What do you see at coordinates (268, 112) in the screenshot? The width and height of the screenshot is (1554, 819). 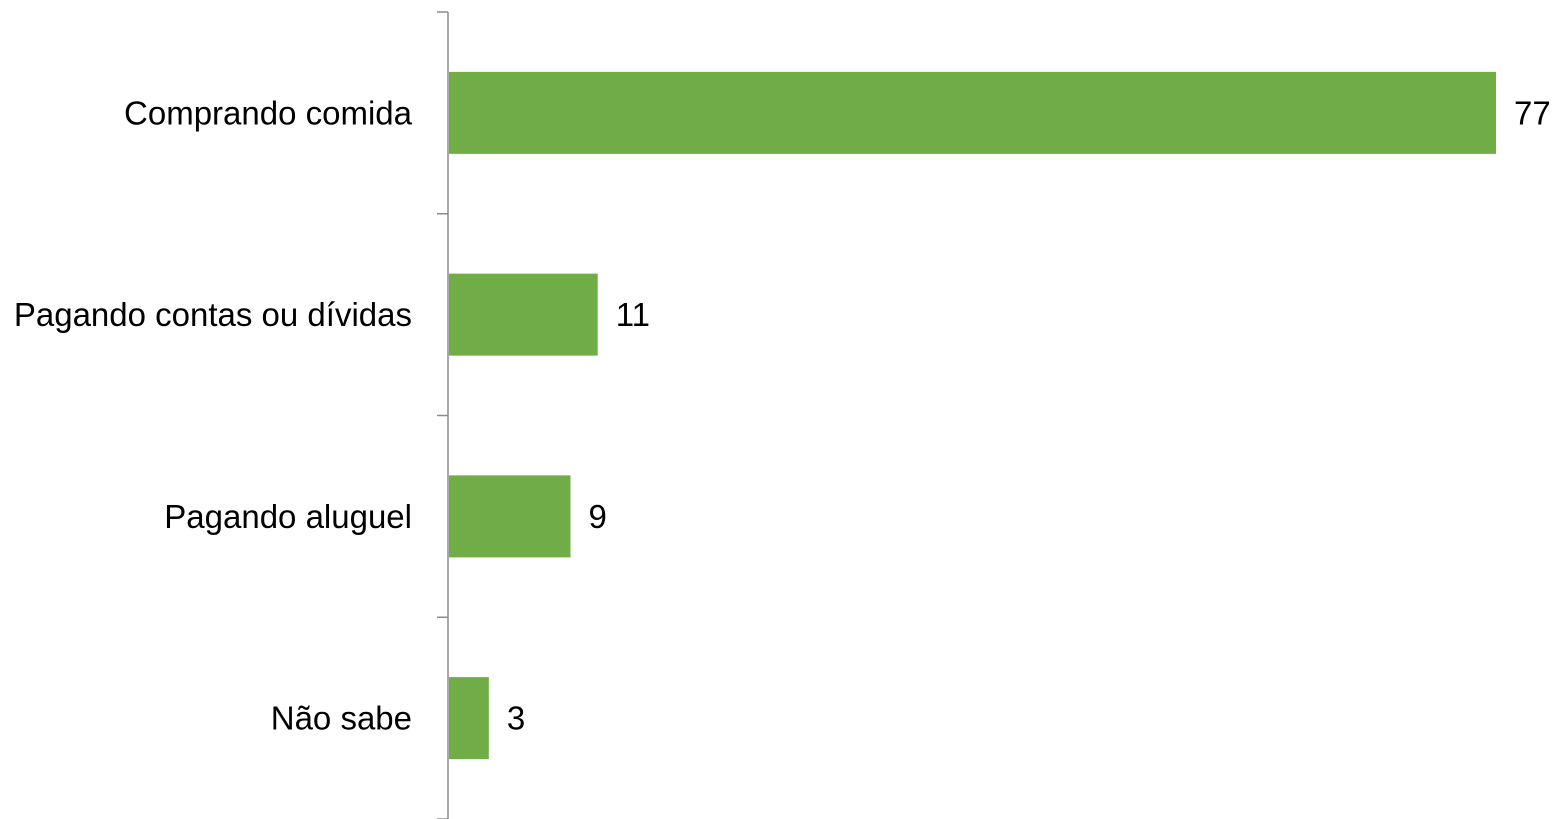 I see `category-label: Comprando comida` at bounding box center [268, 112].